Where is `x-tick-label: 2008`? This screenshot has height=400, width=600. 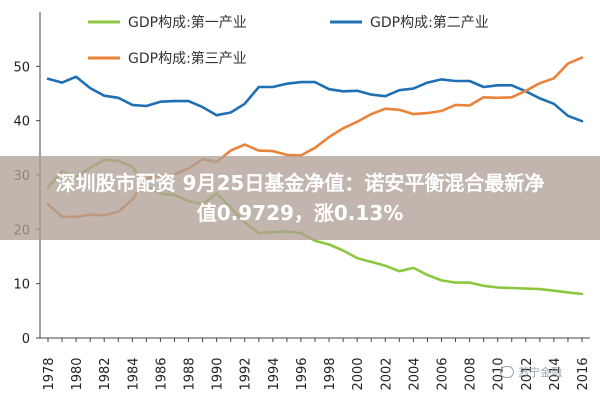 x-tick-label: 2008 is located at coordinates (471, 373).